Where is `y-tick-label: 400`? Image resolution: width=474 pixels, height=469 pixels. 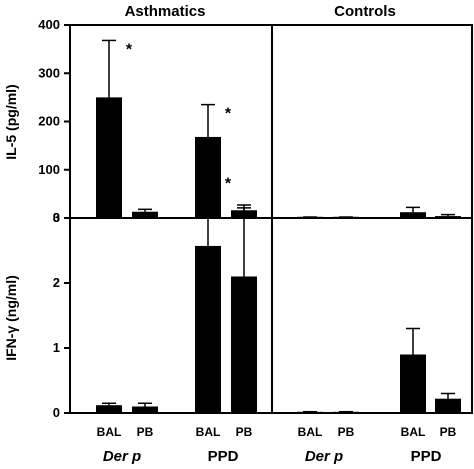 y-tick-label: 400 is located at coordinates (49, 24).